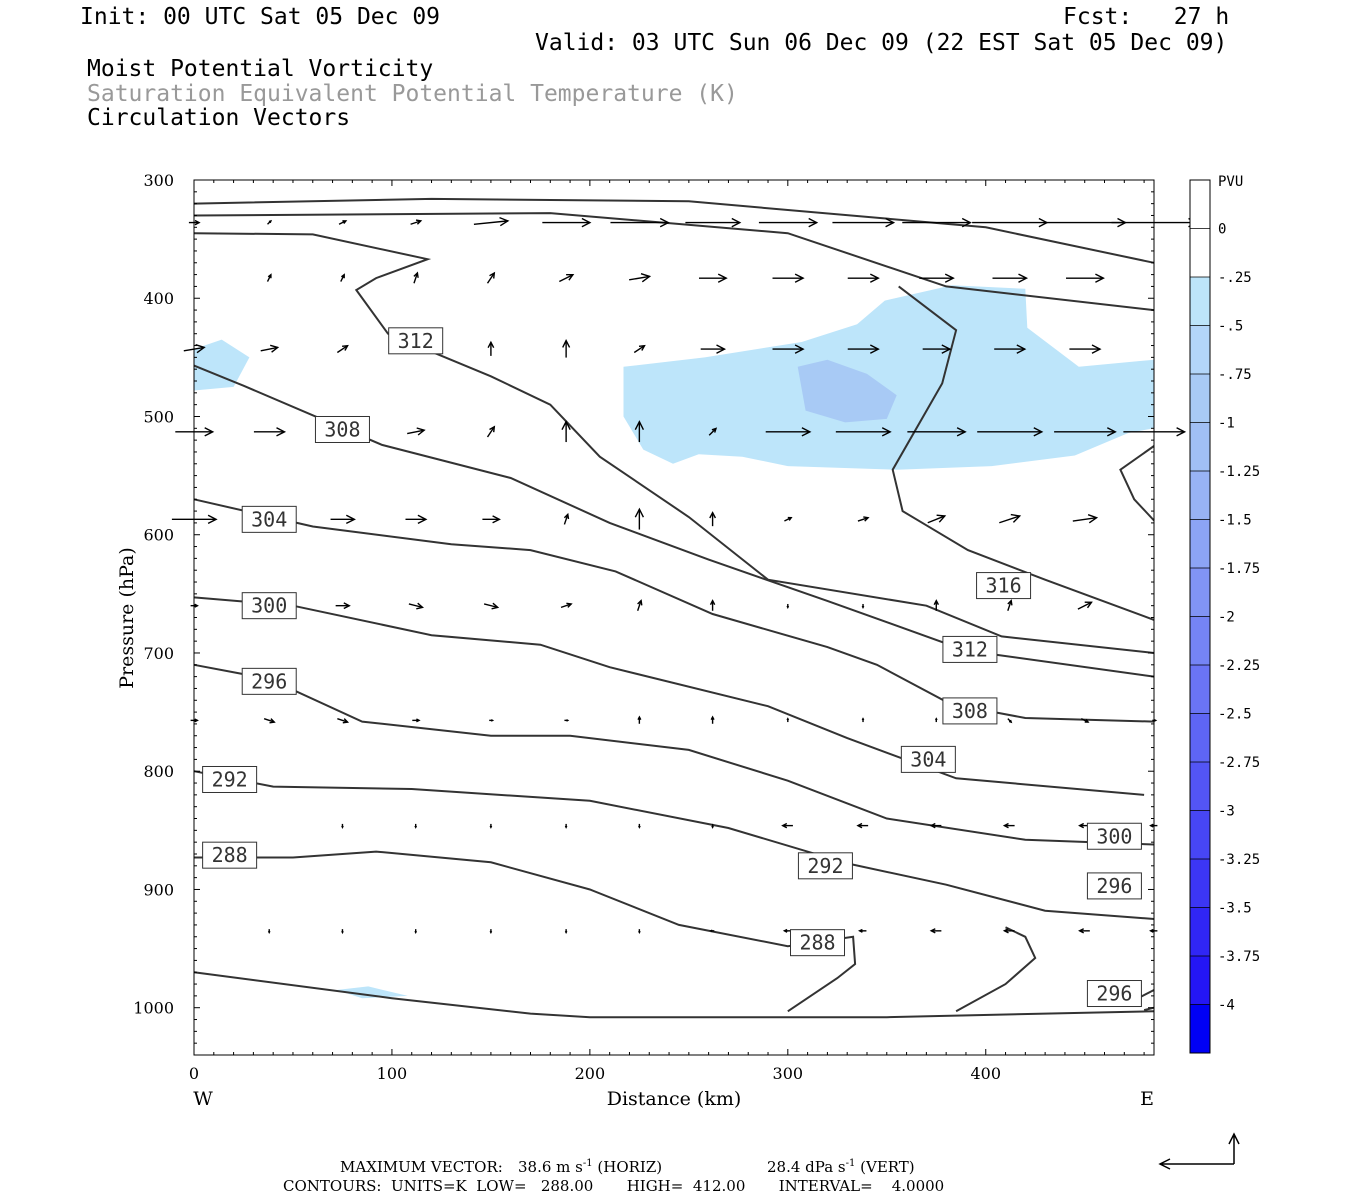 This screenshot has width=1350, height=1200. I want to click on colorbar-label: -1.75, so click(1239, 569).